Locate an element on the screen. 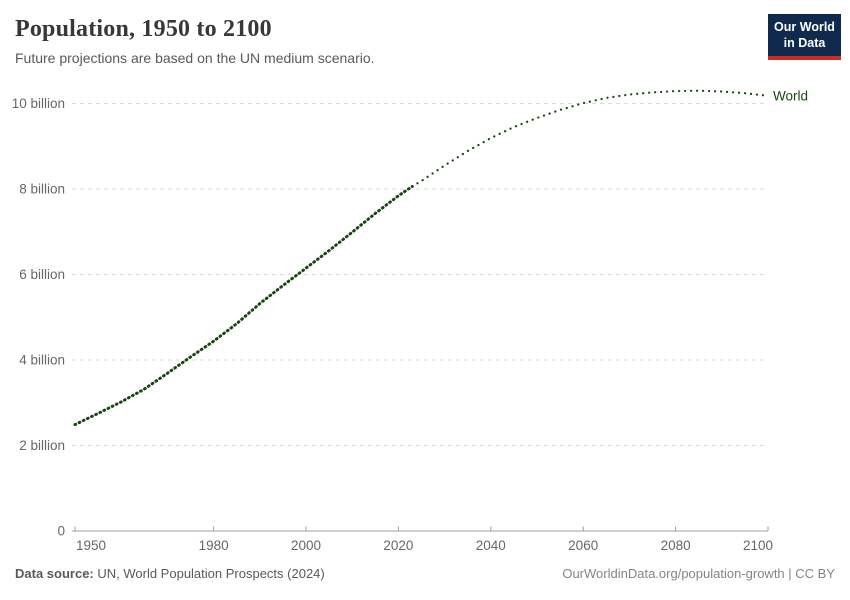 The height and width of the screenshot is (600, 850). y-axis-tick-label: 6 billion is located at coordinates (42, 274).